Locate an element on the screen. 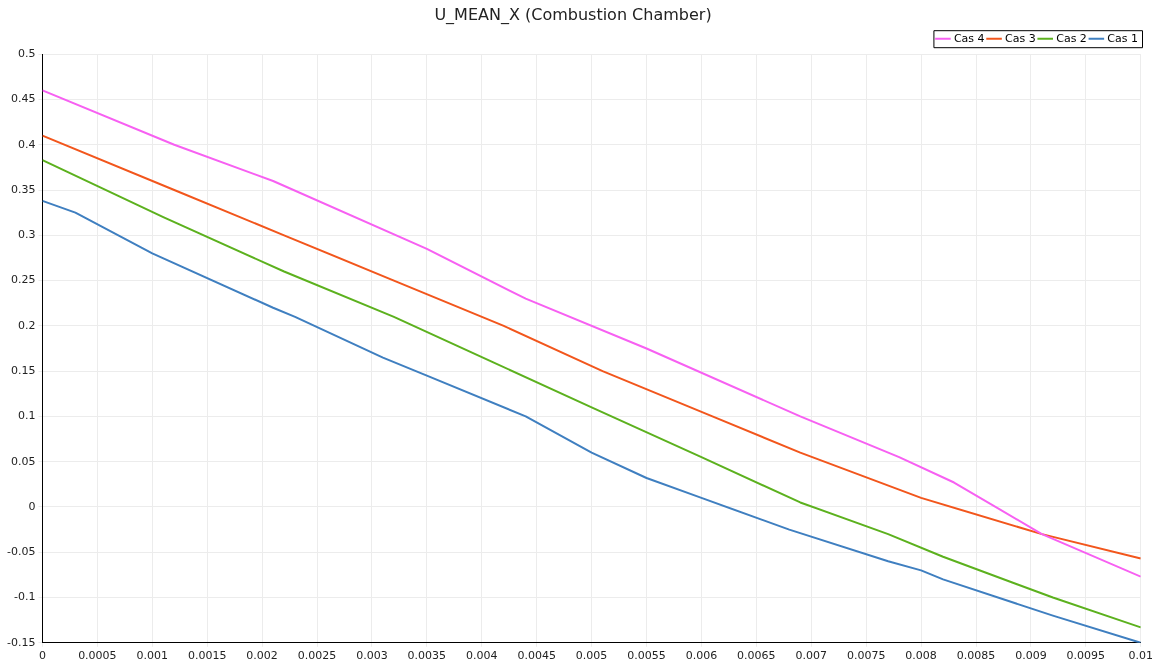 The width and height of the screenshot is (1156, 668). y-tick-label: -0.05 is located at coordinates (21, 552).